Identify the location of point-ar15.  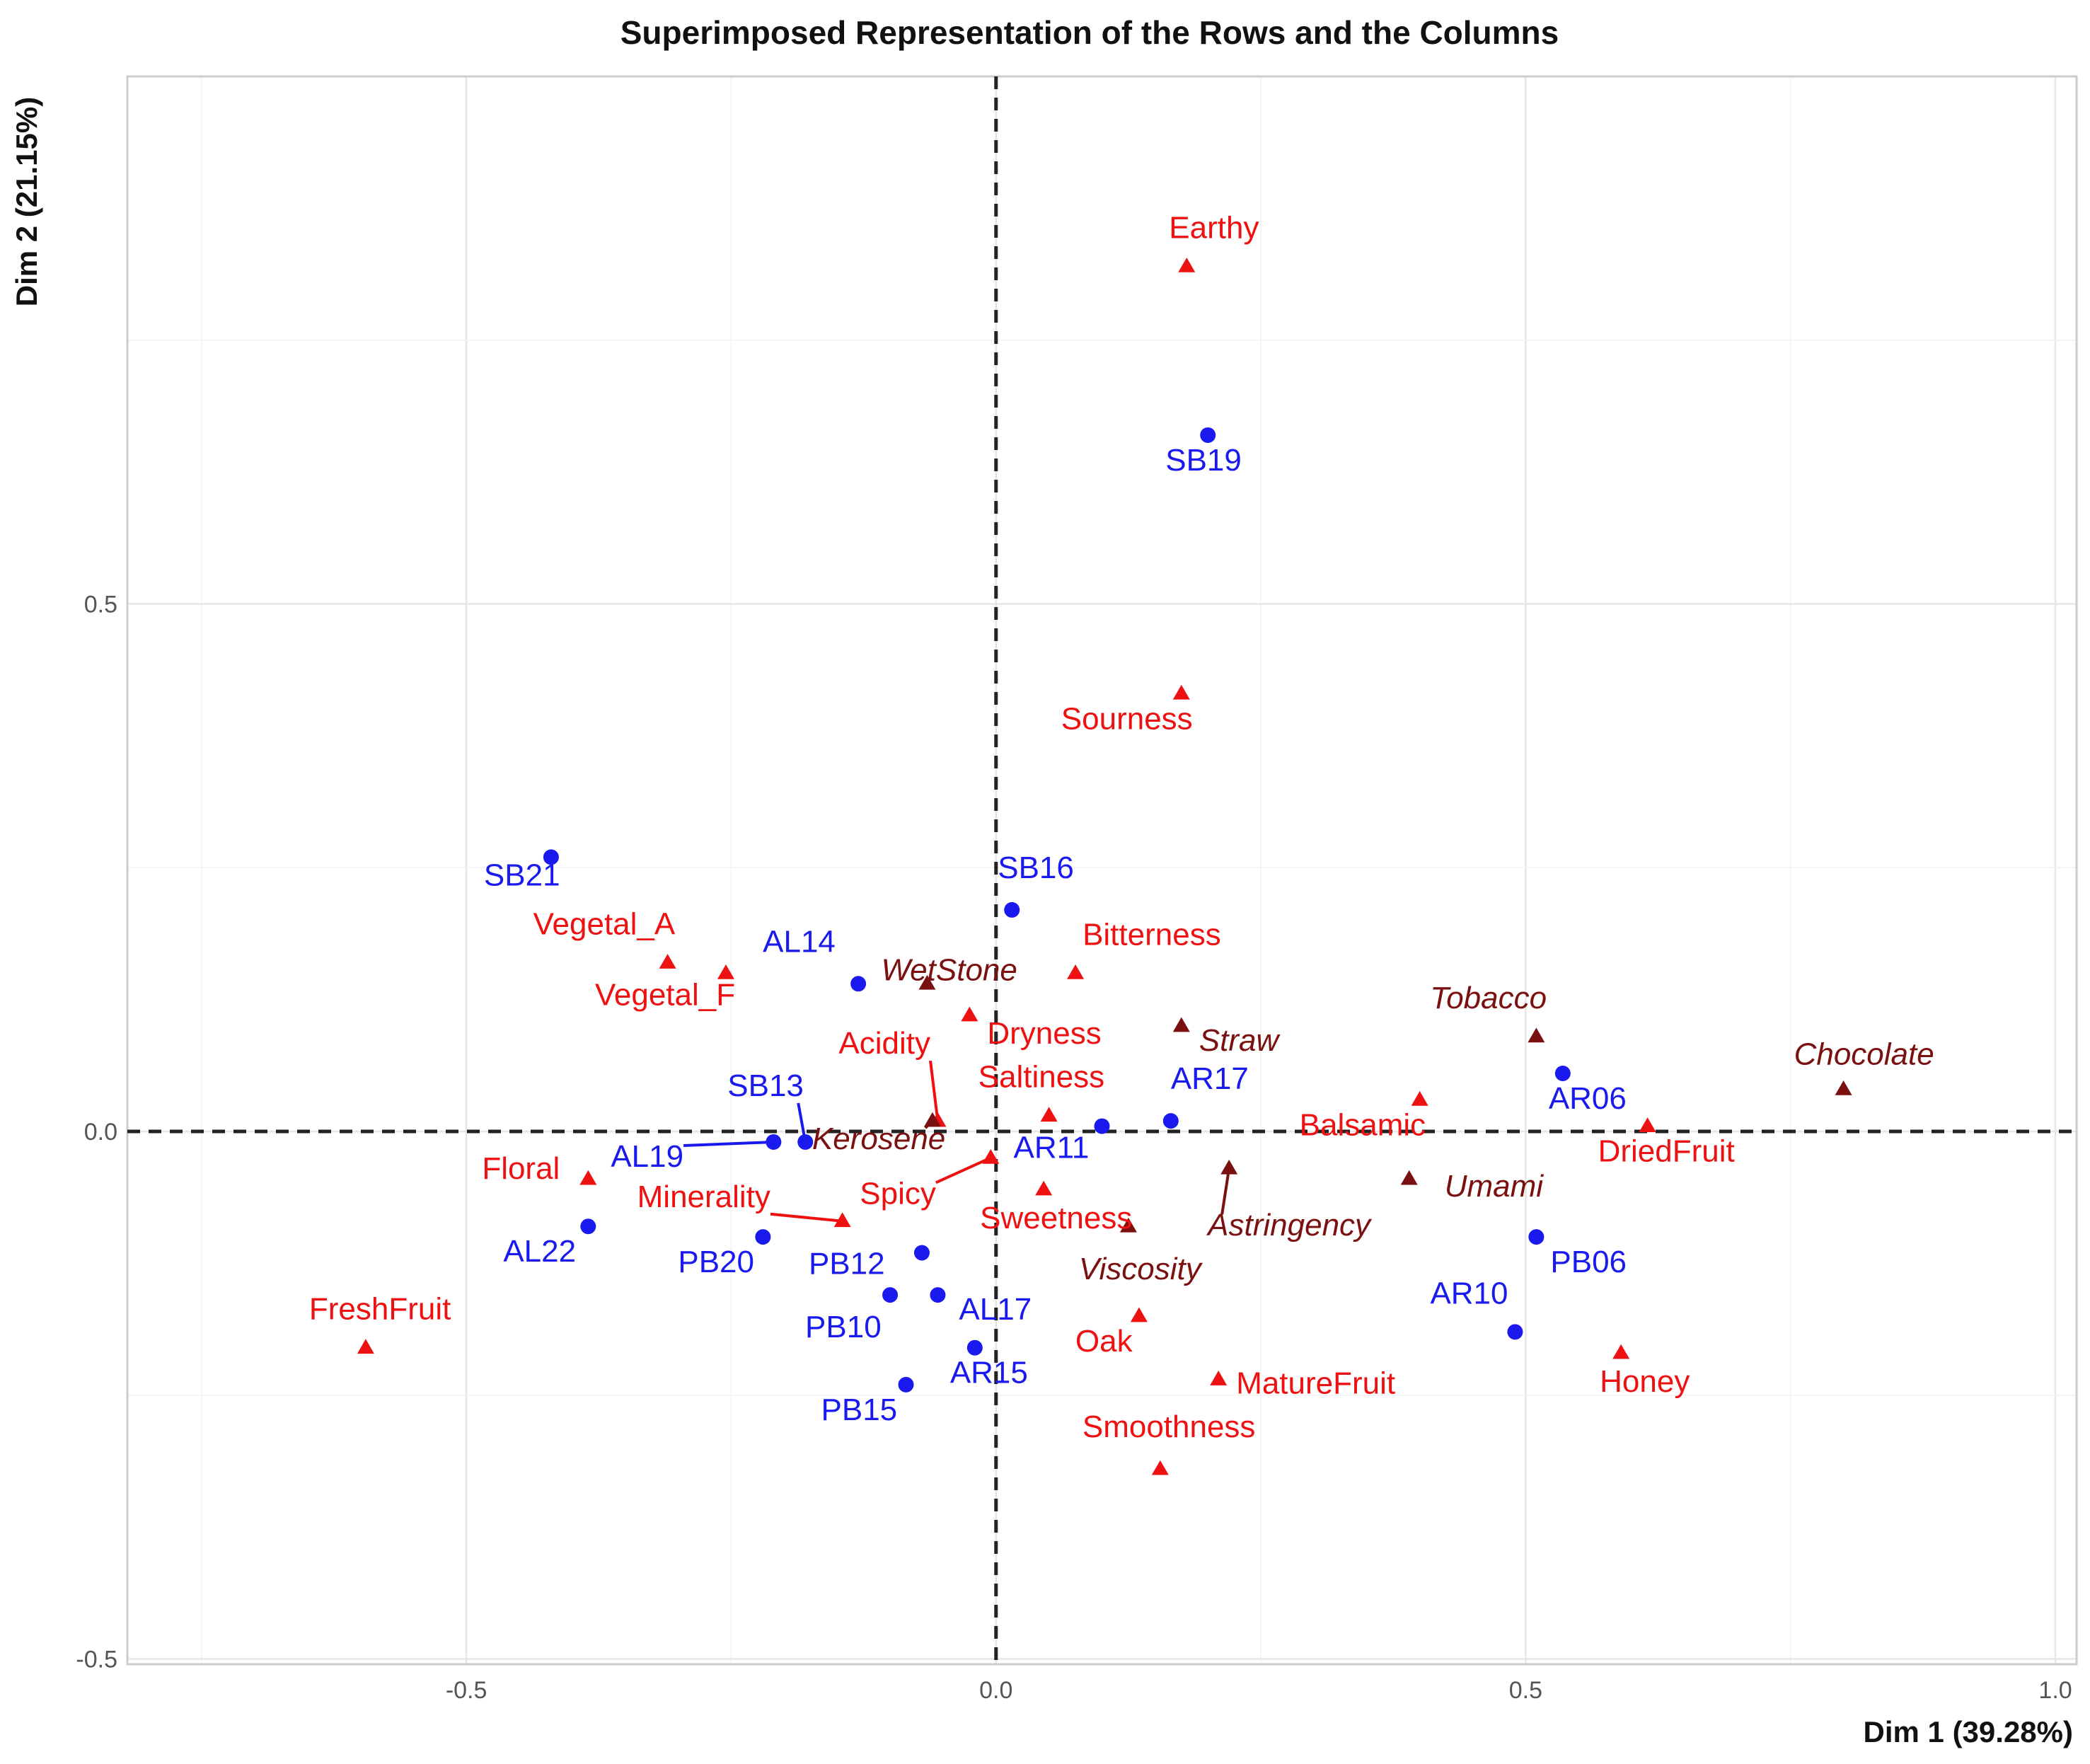
(974, 1347).